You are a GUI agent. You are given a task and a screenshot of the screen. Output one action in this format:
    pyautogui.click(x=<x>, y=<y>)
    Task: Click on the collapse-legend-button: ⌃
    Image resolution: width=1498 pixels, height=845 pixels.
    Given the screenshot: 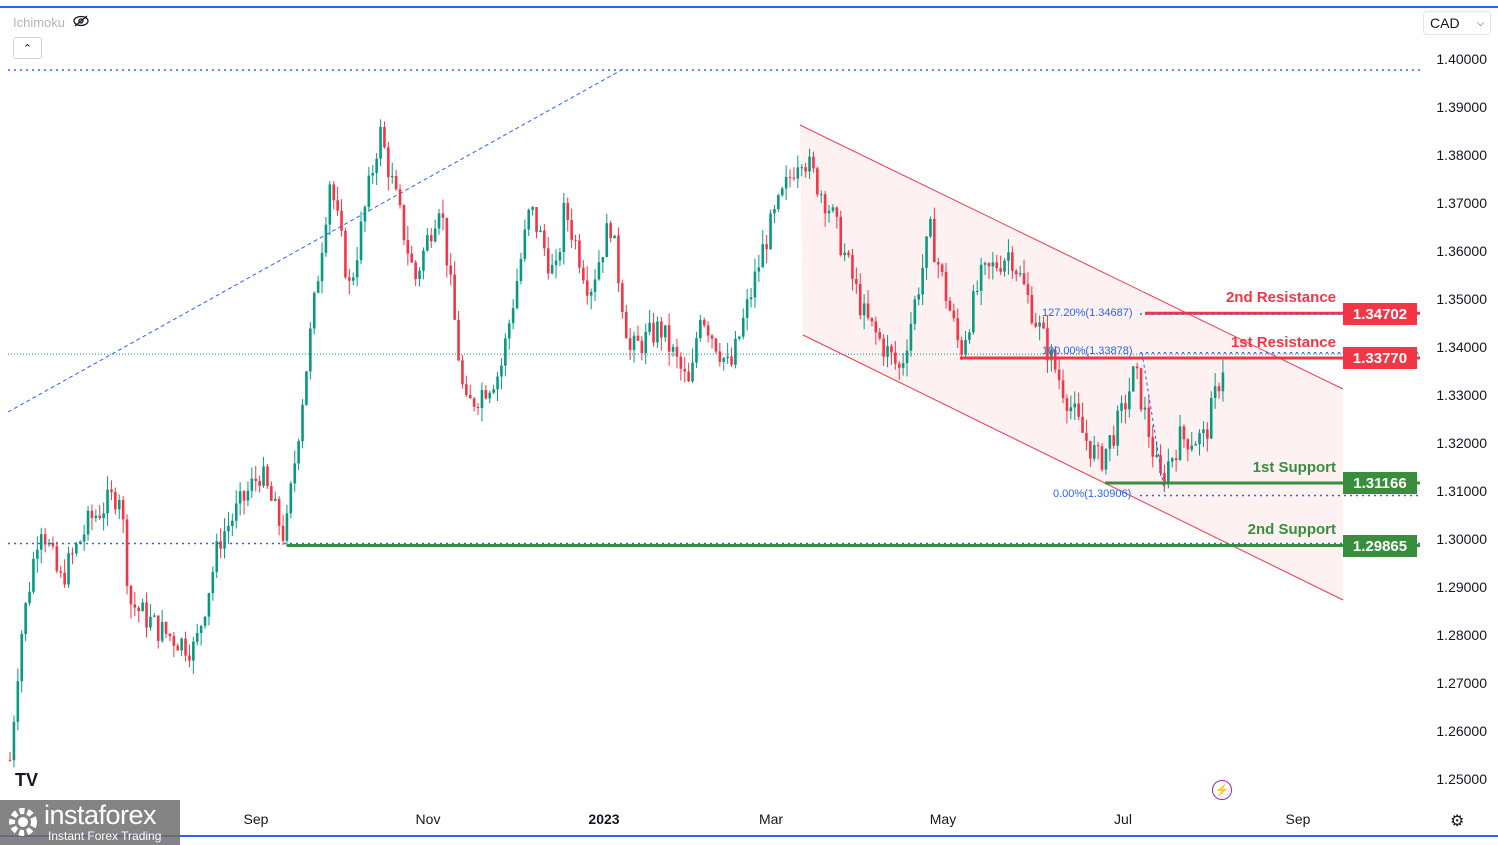 What is the action you would take?
    pyautogui.click(x=27, y=48)
    